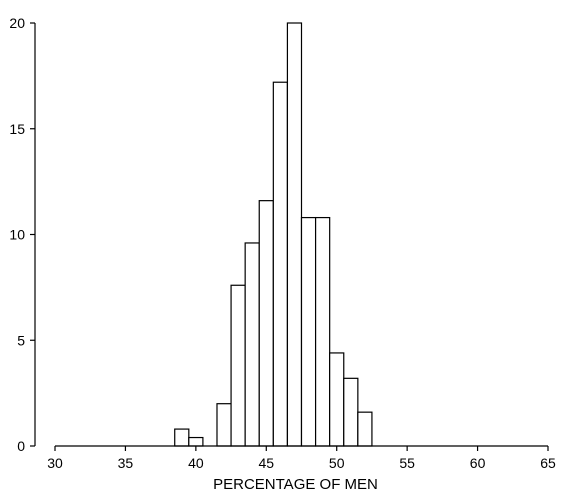 The height and width of the screenshot is (497, 573). Describe the element at coordinates (21, 340) in the screenshot. I see `y-tick-label: 5` at that location.